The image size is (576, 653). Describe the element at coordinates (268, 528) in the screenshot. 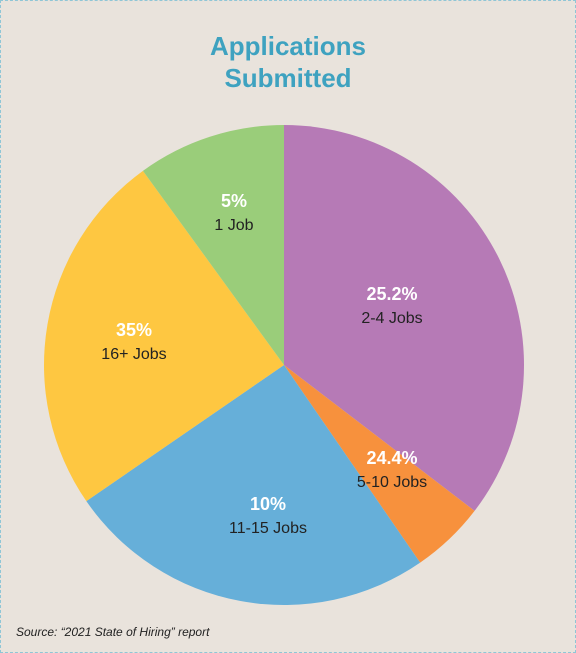

I see `slice-category-label: 11-15 Jobs` at that location.